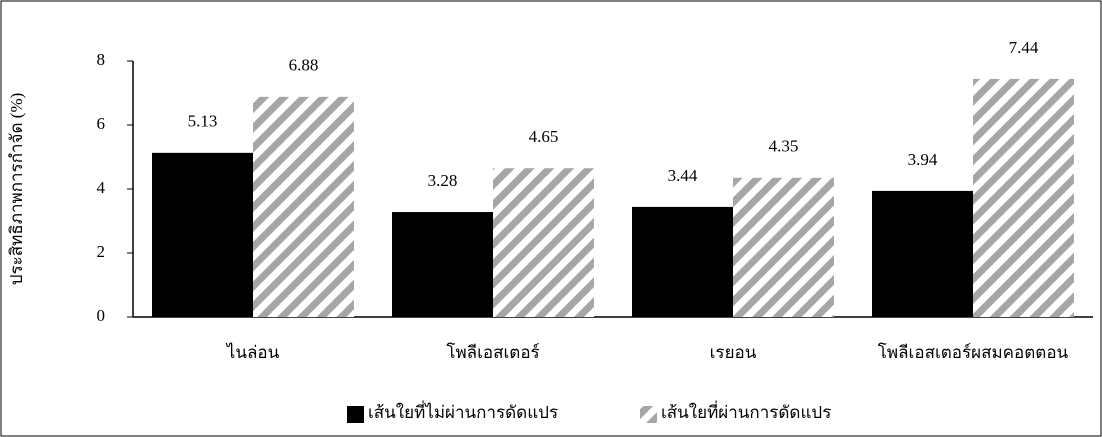 This screenshot has width=1102, height=437. What do you see at coordinates (923, 159) in the screenshot?
I see `data-label: 3.94` at bounding box center [923, 159].